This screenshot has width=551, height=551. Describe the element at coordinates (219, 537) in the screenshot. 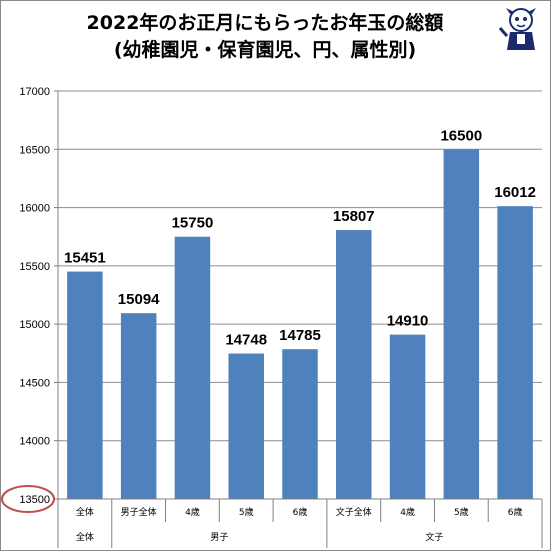

I see `group-label: 男子` at that location.